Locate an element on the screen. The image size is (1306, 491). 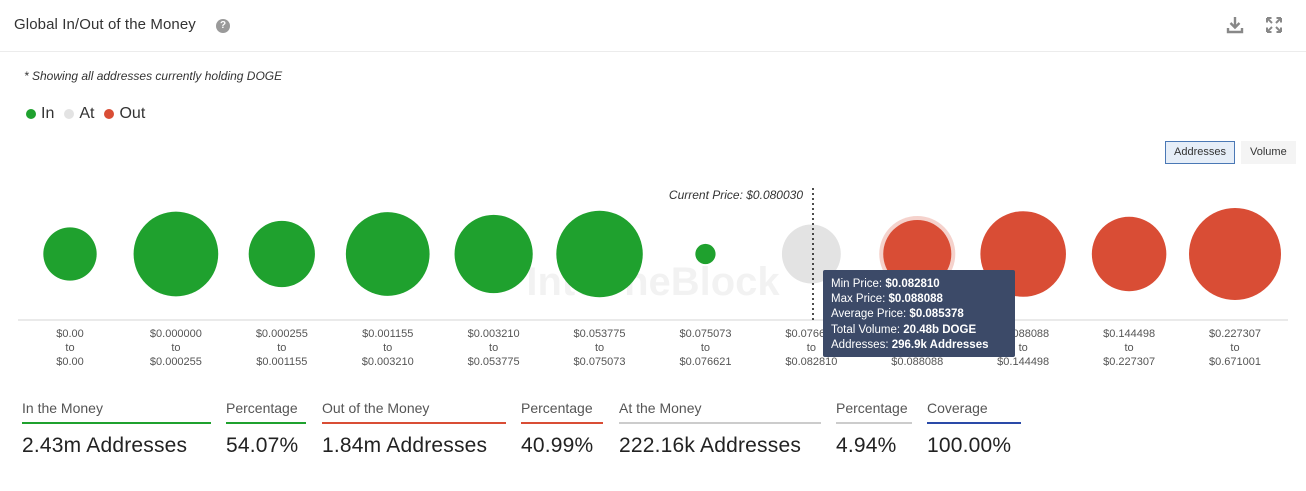
chart-legend: In At Out is located at coordinates (90, 114).